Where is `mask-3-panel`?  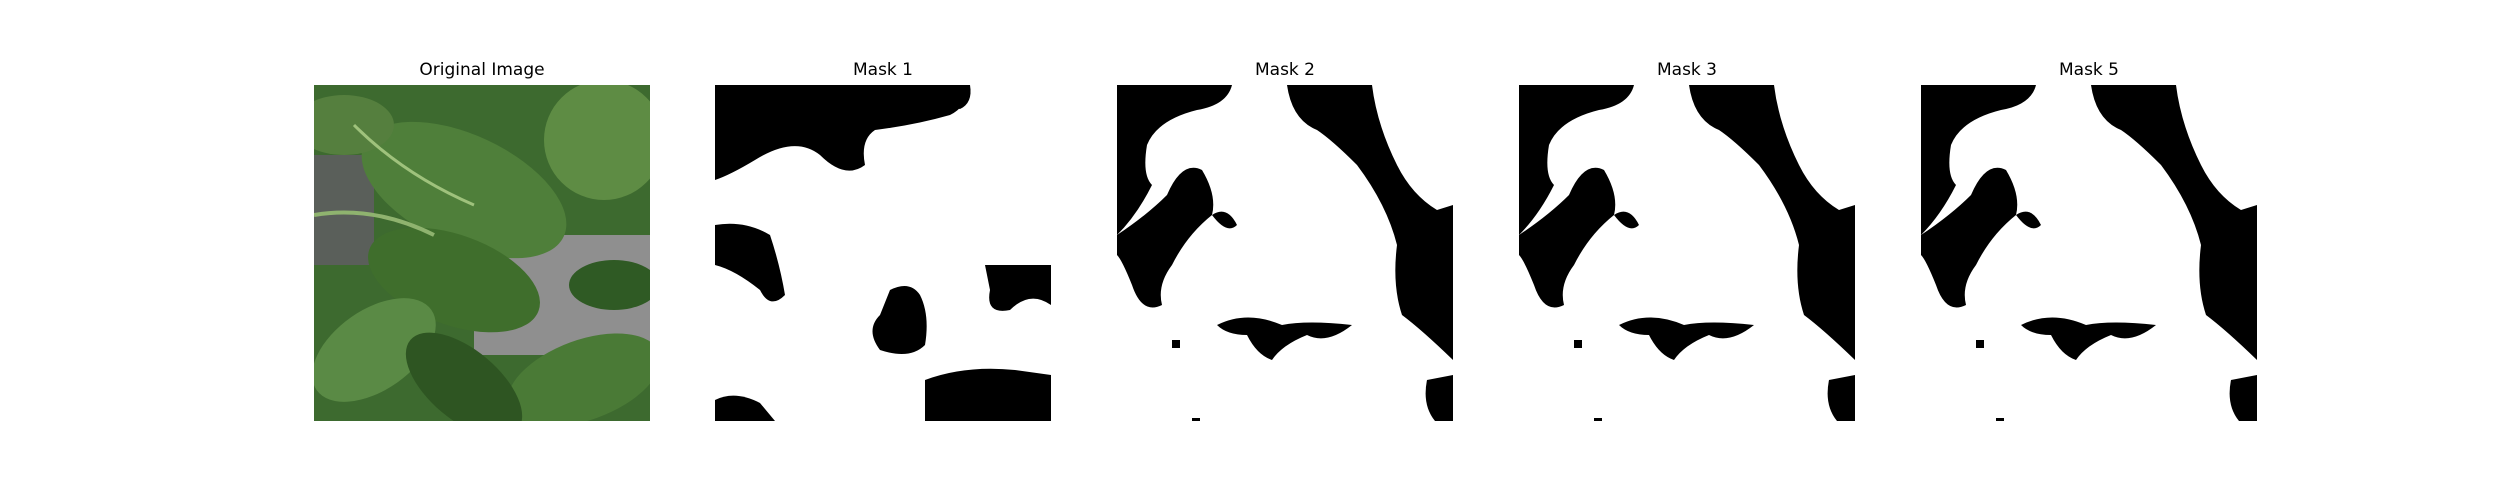 mask-3-panel is located at coordinates (1687, 253).